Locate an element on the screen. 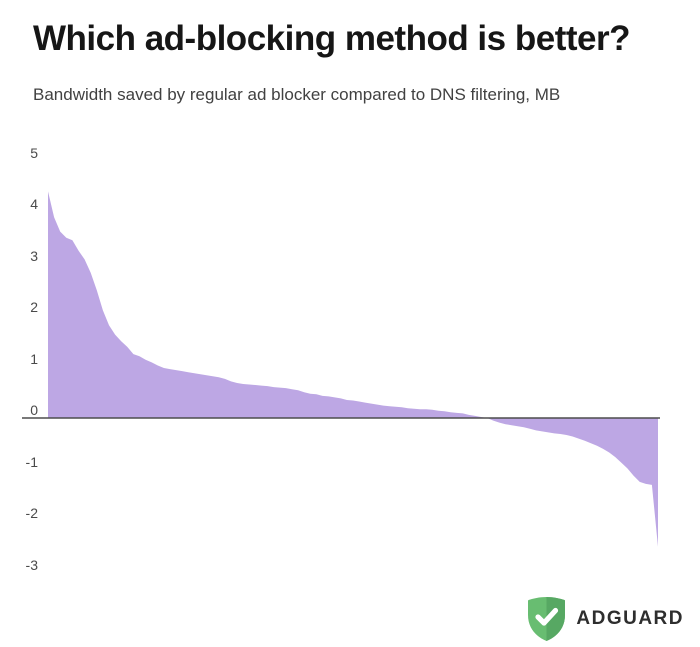 Image resolution: width=700 pixels, height=647 pixels. shield-right-half is located at coordinates (556, 619).